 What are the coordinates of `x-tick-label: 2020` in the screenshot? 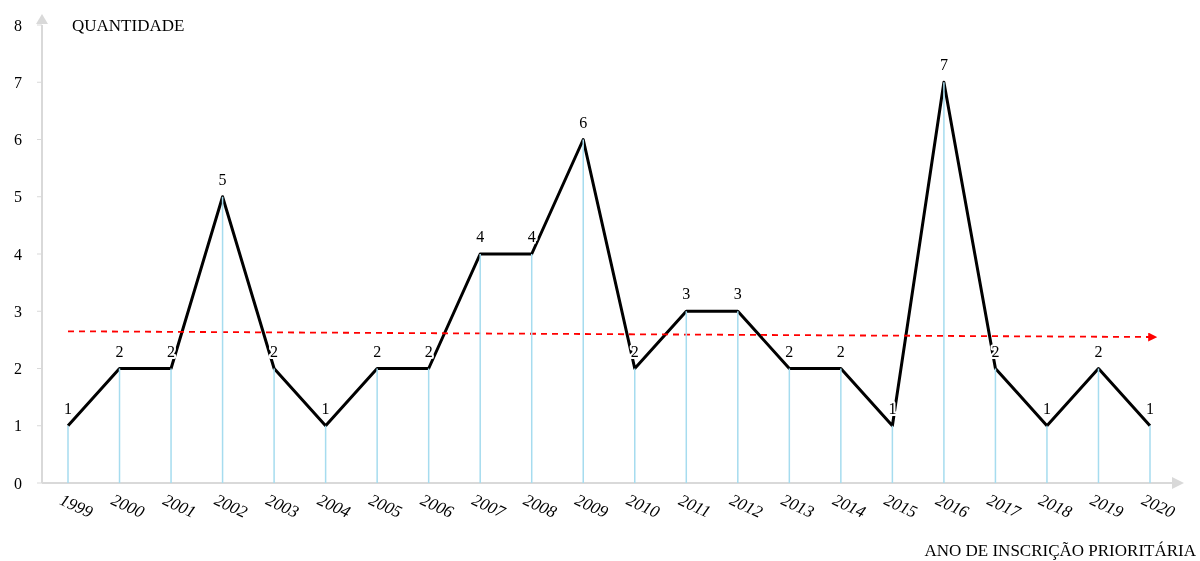 It's located at (1158, 506).